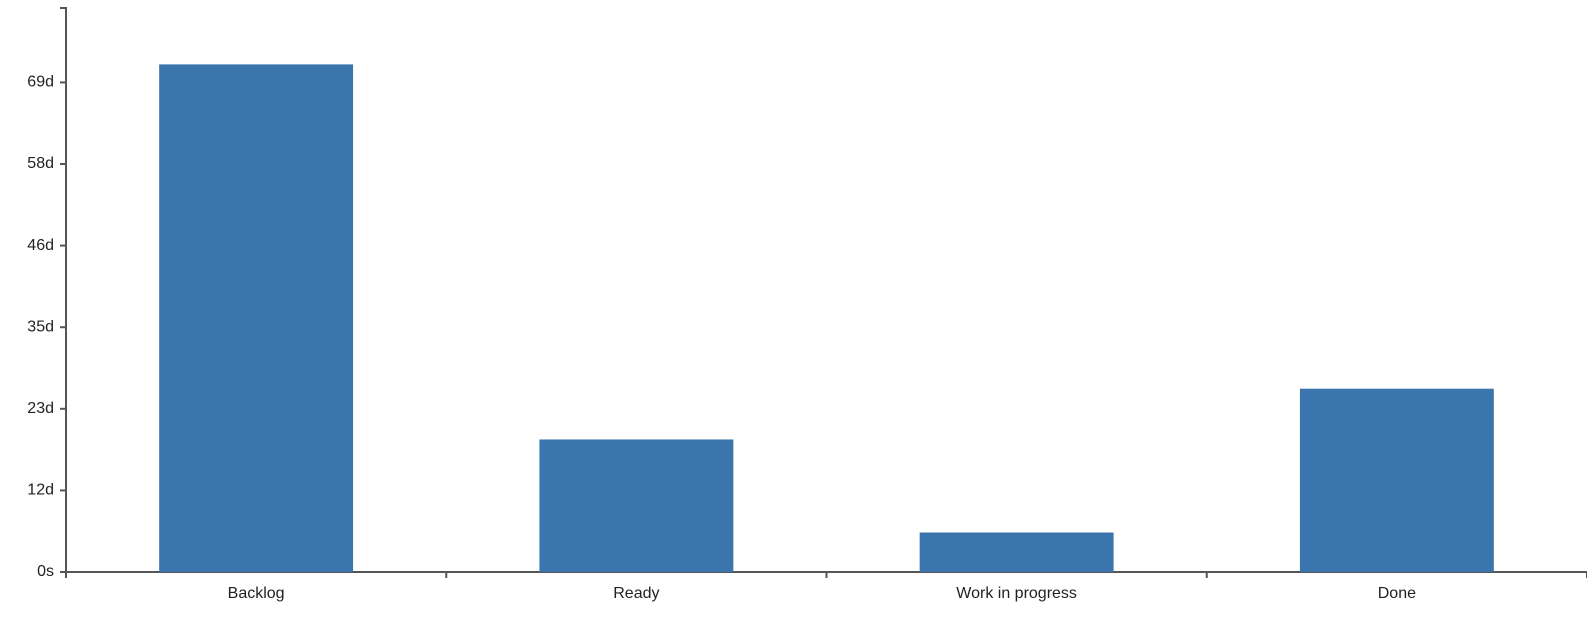 The height and width of the screenshot is (617, 1587). I want to click on y-axis: 0s 12d 23d 35d 46d 58d 69d, so click(47, 293).